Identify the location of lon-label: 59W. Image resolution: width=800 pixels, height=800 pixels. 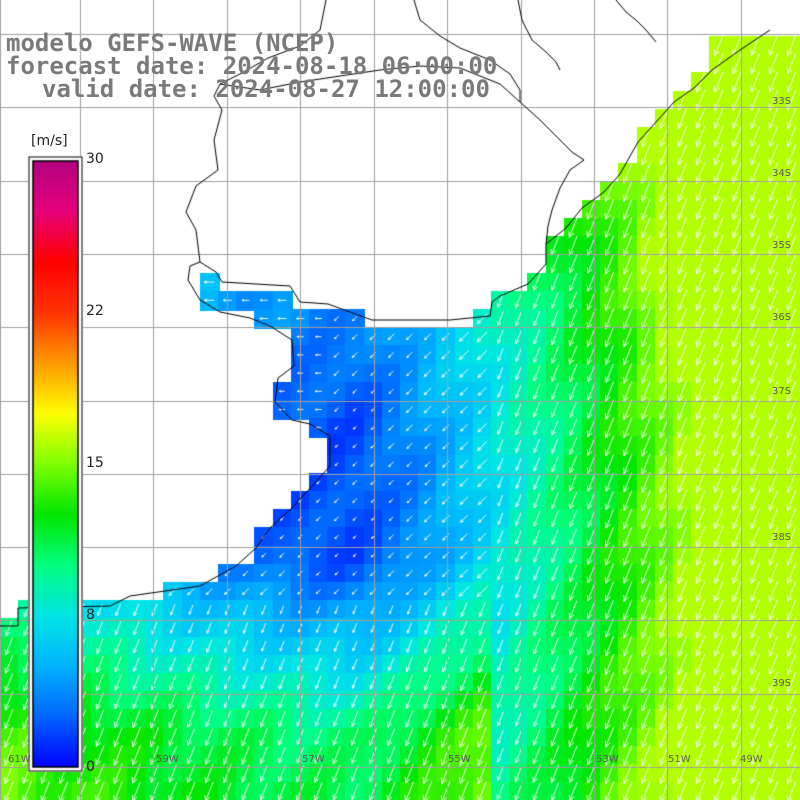
(167, 759).